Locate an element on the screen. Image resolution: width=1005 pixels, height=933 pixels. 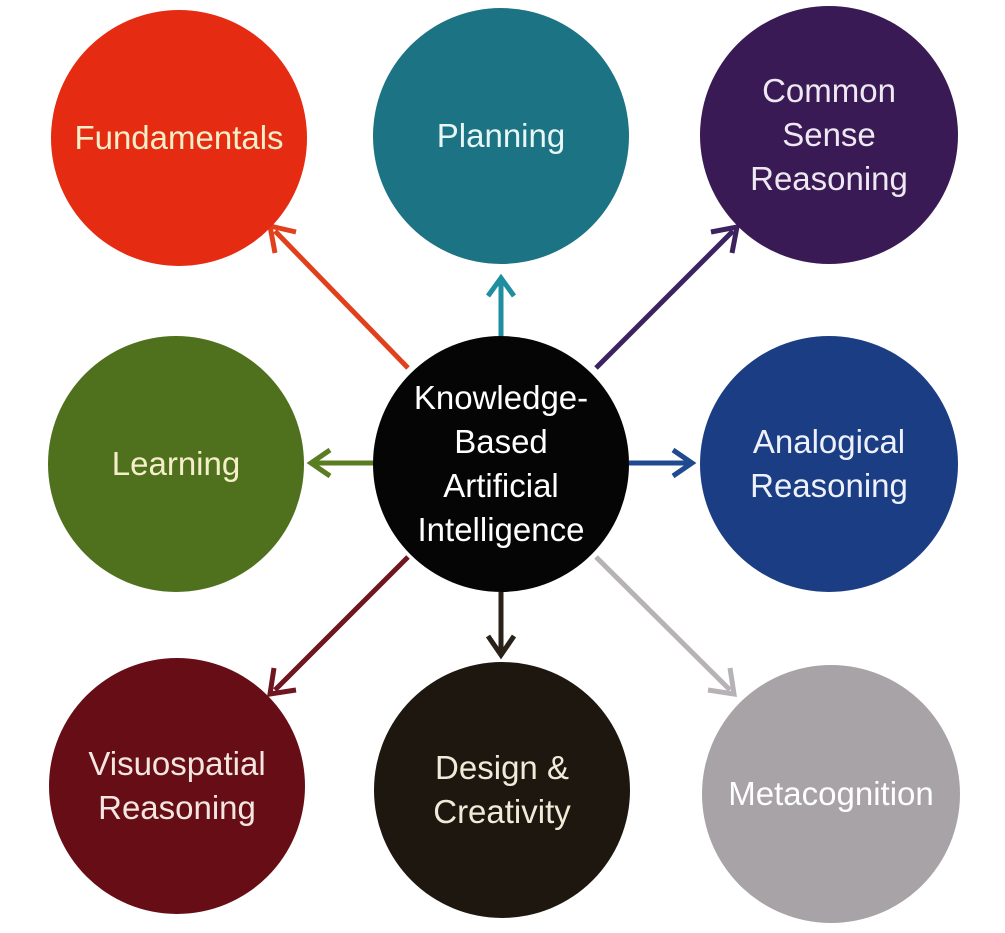
node-learning-label: Learning is located at coordinates (176, 463).